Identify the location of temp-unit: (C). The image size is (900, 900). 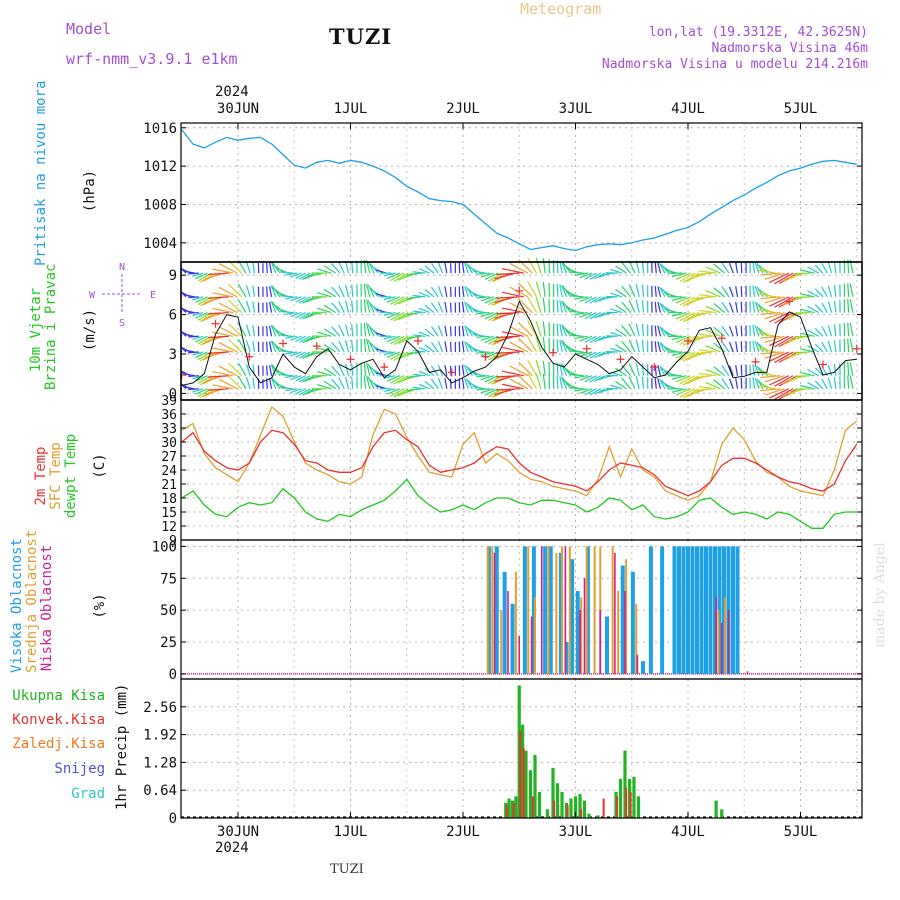
(100, 466).